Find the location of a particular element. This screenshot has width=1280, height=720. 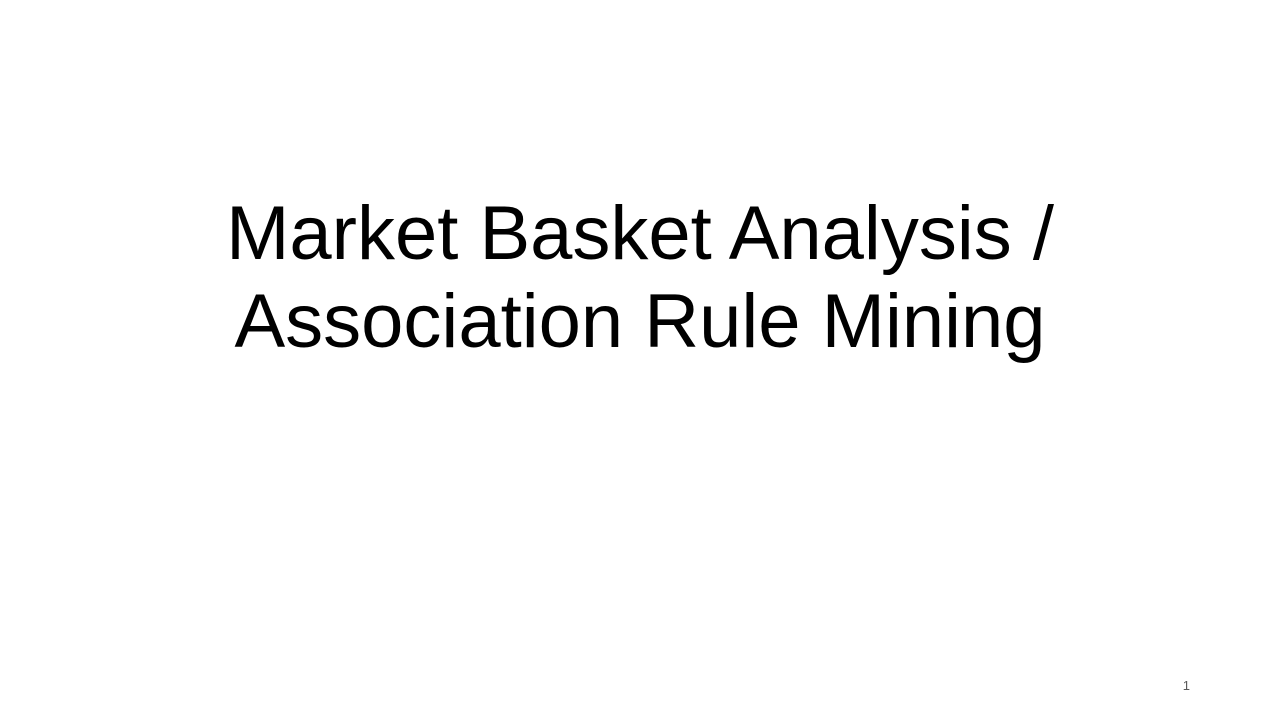

slide-number: 1 is located at coordinates (1186, 685).